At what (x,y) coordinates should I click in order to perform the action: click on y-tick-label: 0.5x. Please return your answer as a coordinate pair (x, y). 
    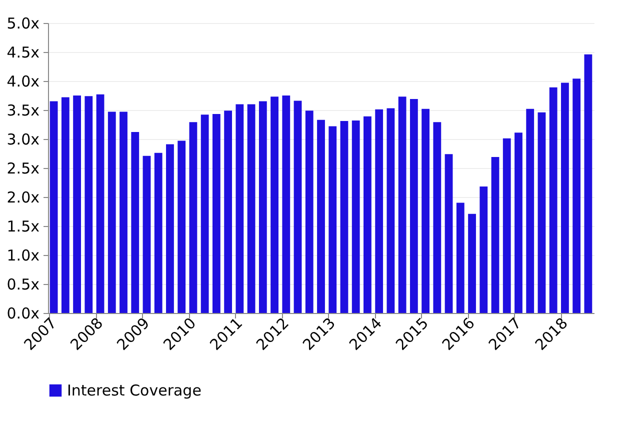
    Looking at the image, I should click on (23, 285).